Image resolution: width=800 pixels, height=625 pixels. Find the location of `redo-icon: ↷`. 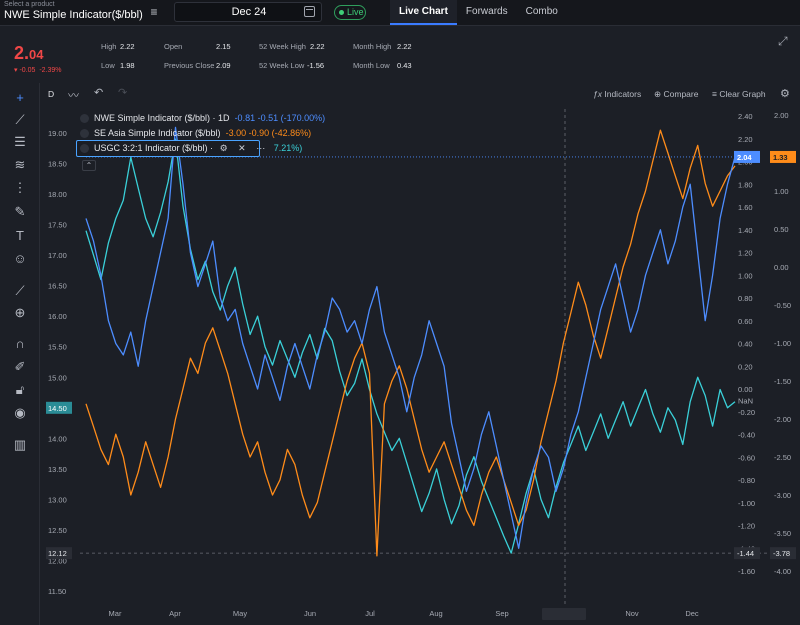

redo-icon: ↷ is located at coordinates (123, 93).